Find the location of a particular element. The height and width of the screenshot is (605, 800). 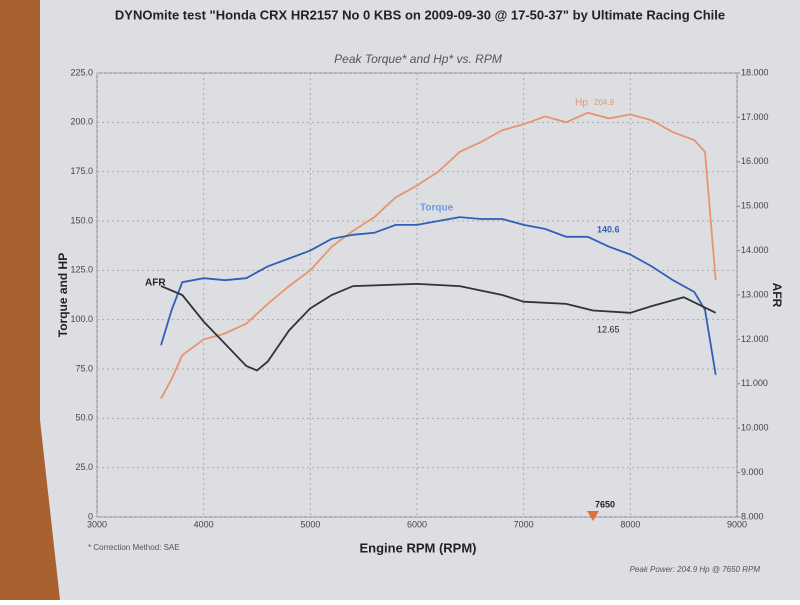

chart-subtitle: Peak Torque* and Hp* vs. RPM is located at coordinates (418, 59).